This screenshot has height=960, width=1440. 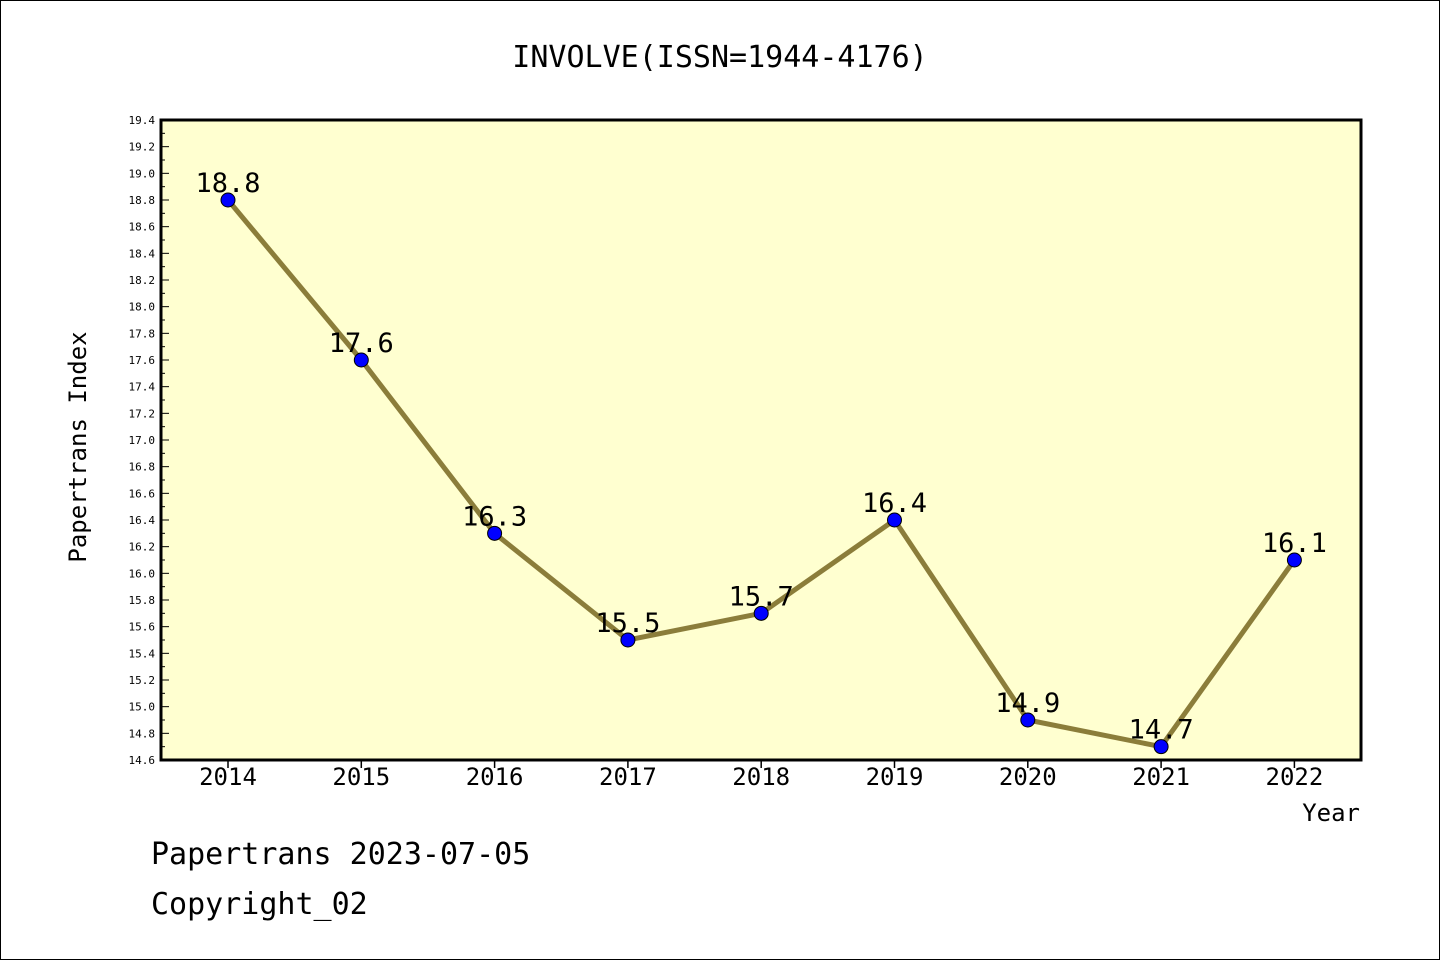 I want to click on y-tick-label: 15.2, so click(x=142, y=680).